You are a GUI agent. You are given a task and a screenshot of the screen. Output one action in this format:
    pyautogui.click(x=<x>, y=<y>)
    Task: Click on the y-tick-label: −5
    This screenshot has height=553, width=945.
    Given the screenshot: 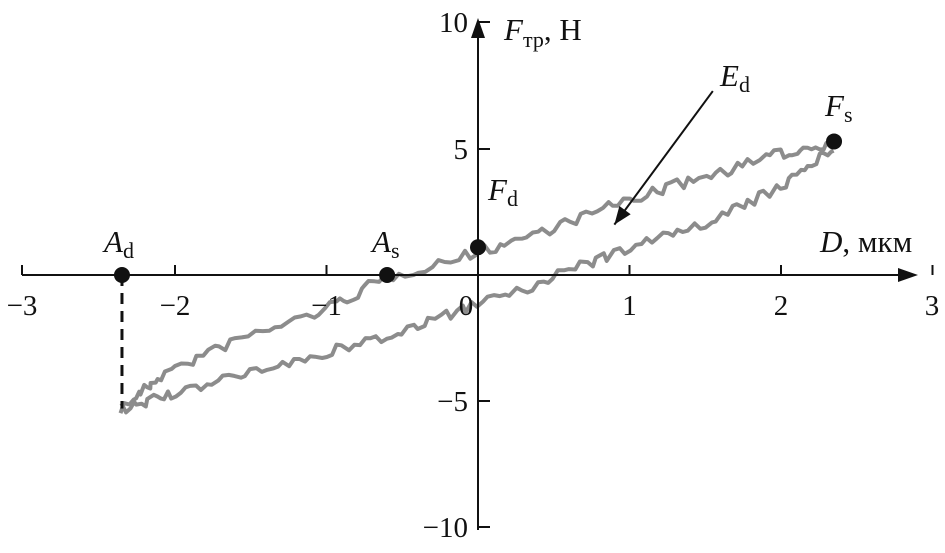 What is the action you would take?
    pyautogui.click(x=452, y=402)
    